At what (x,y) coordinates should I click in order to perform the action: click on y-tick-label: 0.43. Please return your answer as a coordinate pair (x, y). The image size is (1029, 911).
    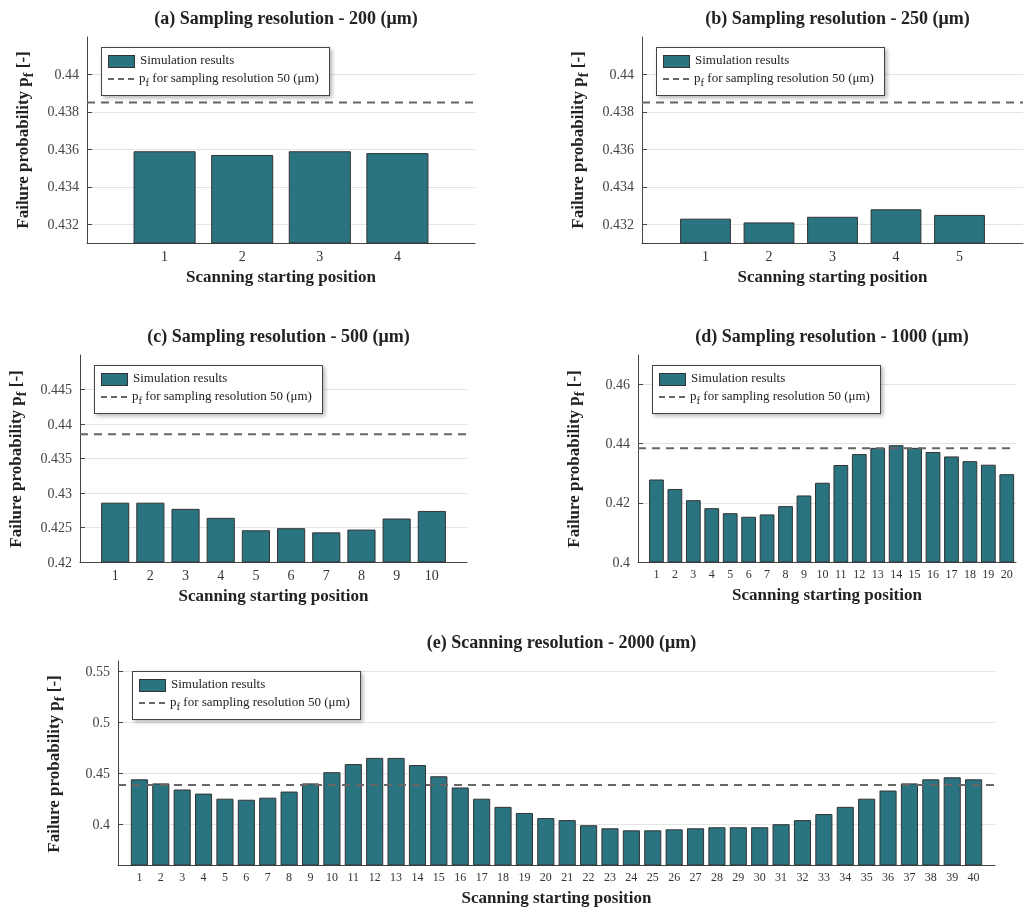
    Looking at the image, I should click on (59, 493).